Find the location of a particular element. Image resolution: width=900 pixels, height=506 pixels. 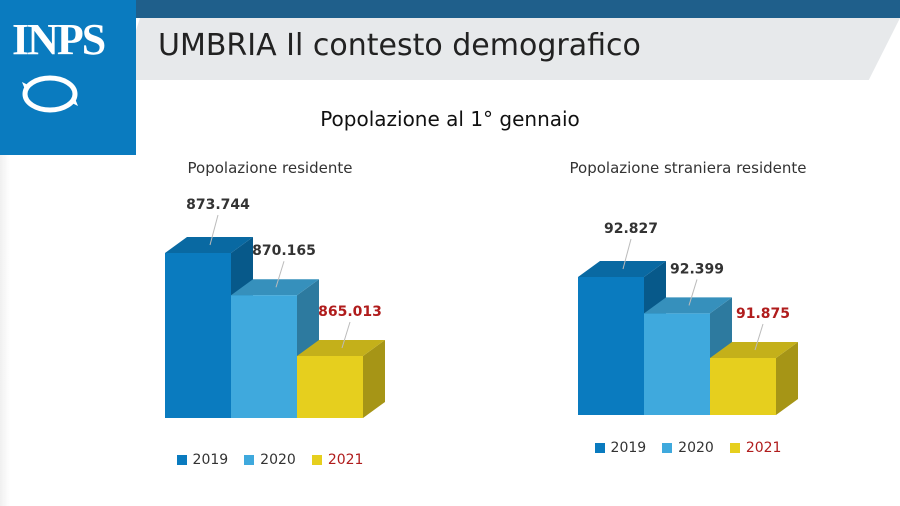

inps-logo: INPS is located at coordinates (68, 77).